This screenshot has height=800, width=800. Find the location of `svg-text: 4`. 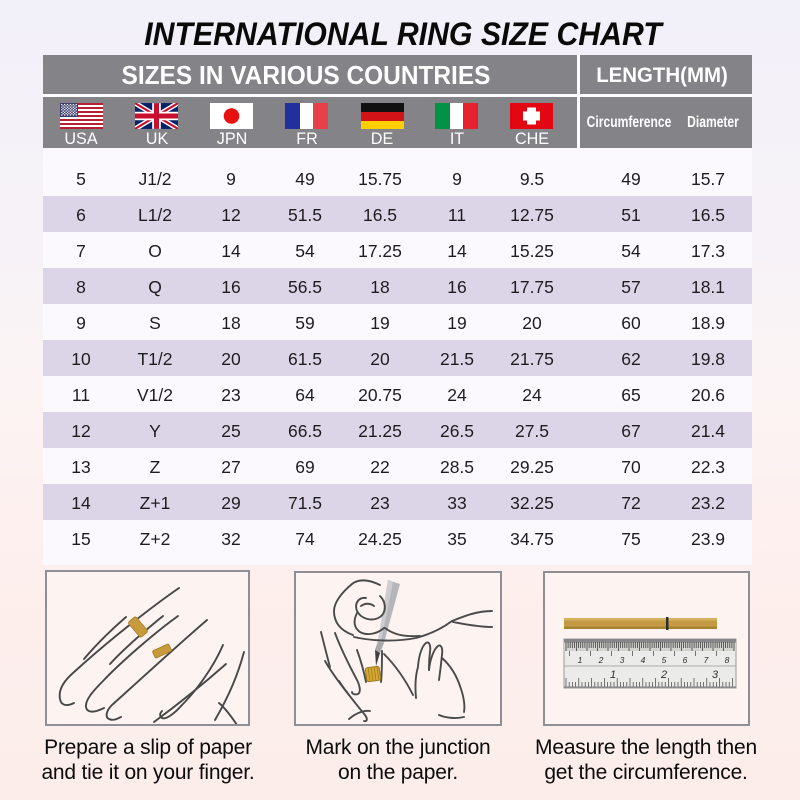

svg-text: 4 is located at coordinates (643, 660).